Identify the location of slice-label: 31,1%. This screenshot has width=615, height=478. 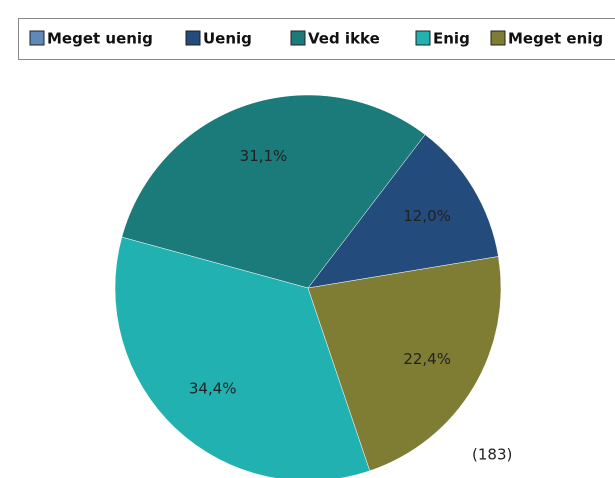
(264, 156).